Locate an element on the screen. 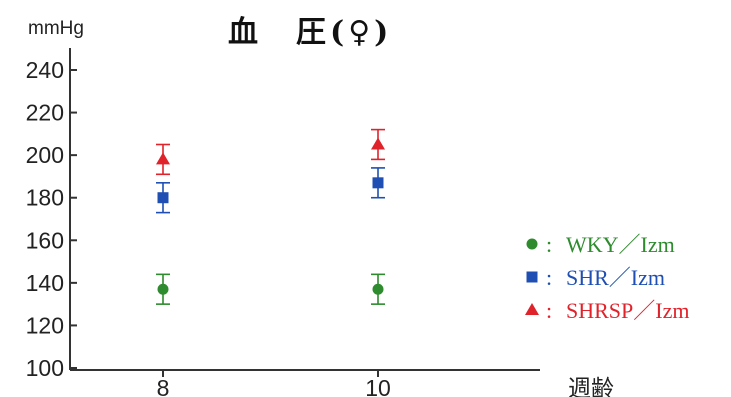 This screenshot has height=397, width=731. legend-label: SHRSP／Izm is located at coordinates (627, 310).